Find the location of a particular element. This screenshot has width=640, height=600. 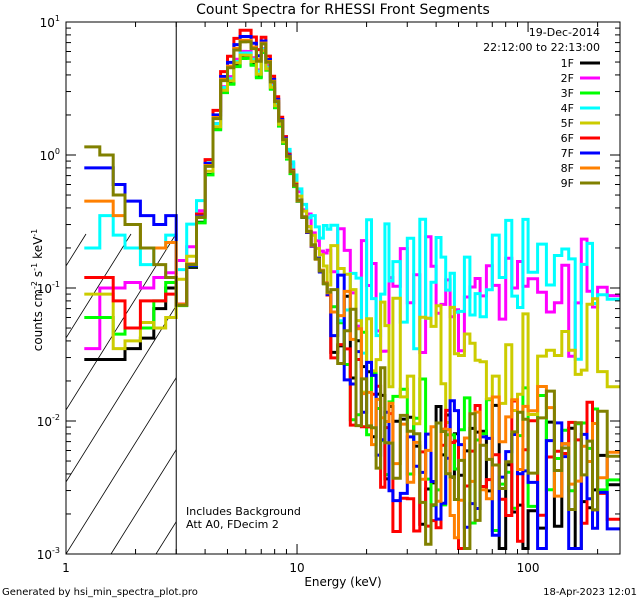

legend-label-2F: 2F is located at coordinates (567, 78).